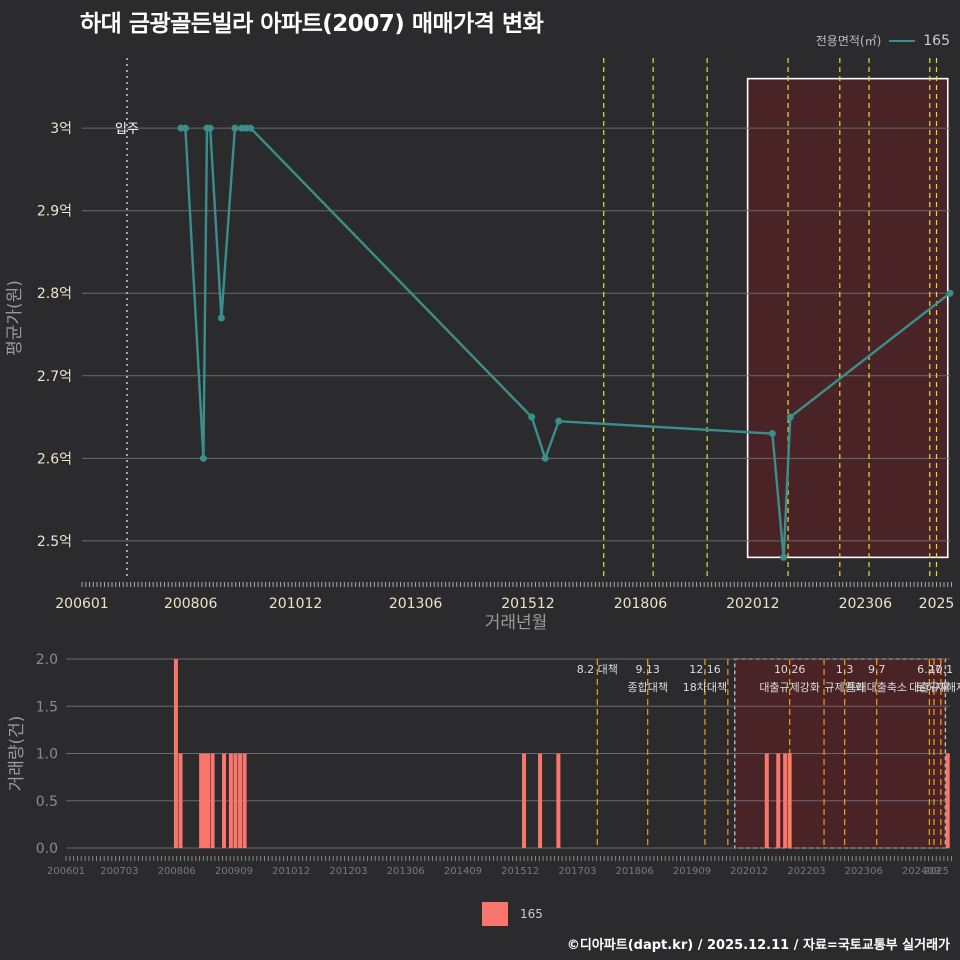 The image size is (960, 960). What do you see at coordinates (790, 669) in the screenshot?
I see `policy-date-label: 10.26` at bounding box center [790, 669].